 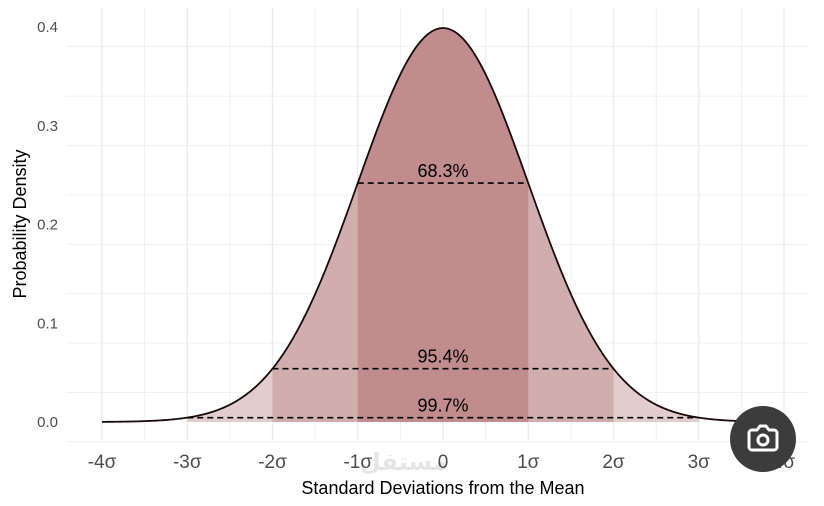 What do you see at coordinates (47, 27) in the screenshot?
I see `y-tick-label: 0.4` at bounding box center [47, 27].